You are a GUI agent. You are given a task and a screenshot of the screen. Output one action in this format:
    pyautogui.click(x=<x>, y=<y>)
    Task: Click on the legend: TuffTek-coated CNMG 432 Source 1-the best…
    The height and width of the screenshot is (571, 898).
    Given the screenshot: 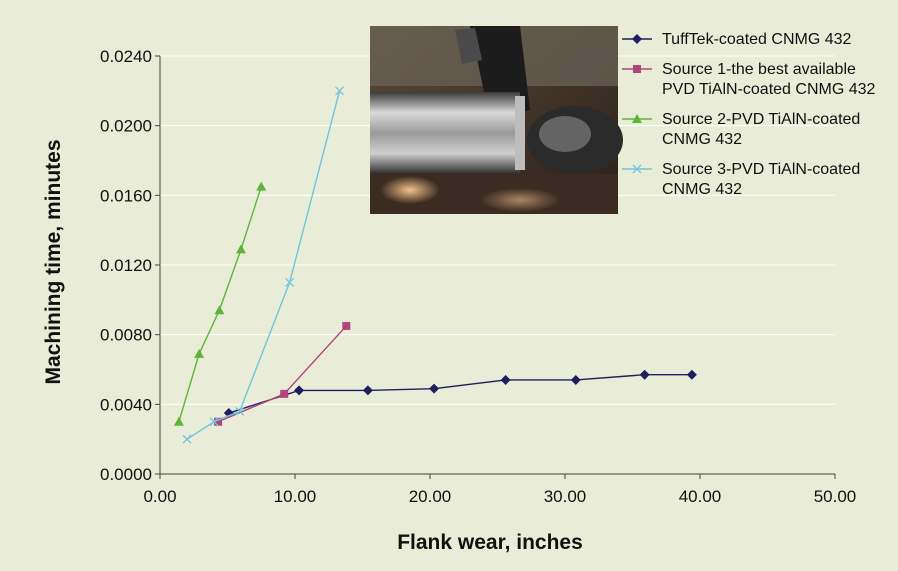 What is the action you would take?
    pyautogui.click(x=749, y=114)
    